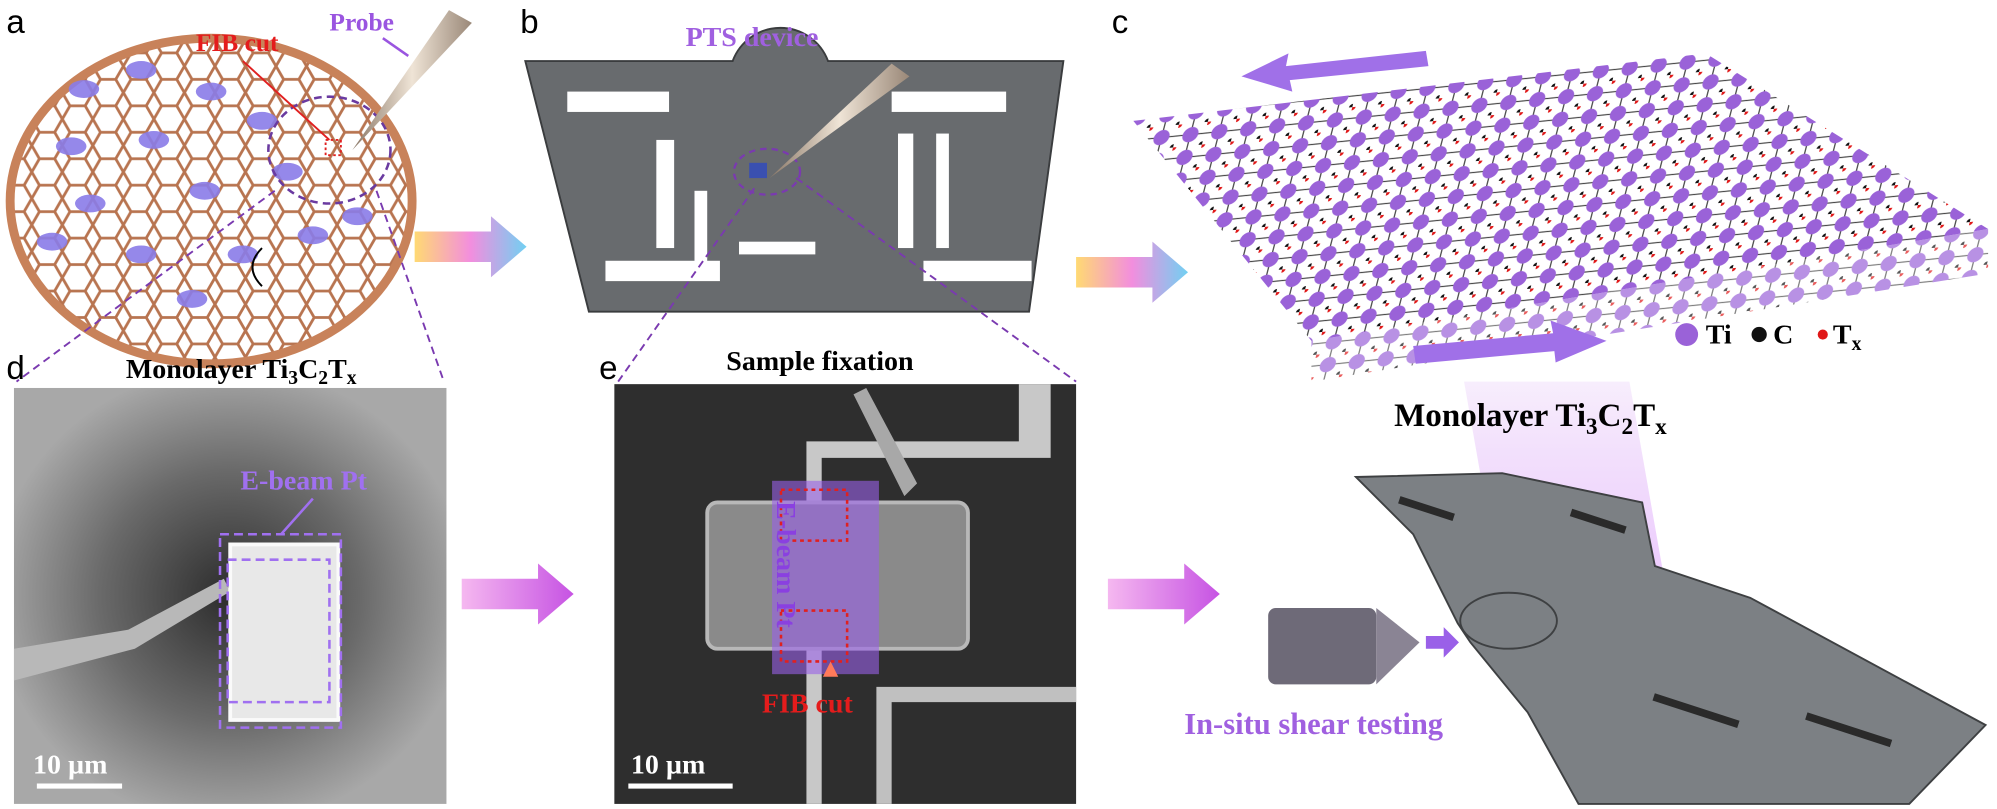 The height and width of the screenshot is (809, 1997). I want to click on push-plate, so click(1508, 620).